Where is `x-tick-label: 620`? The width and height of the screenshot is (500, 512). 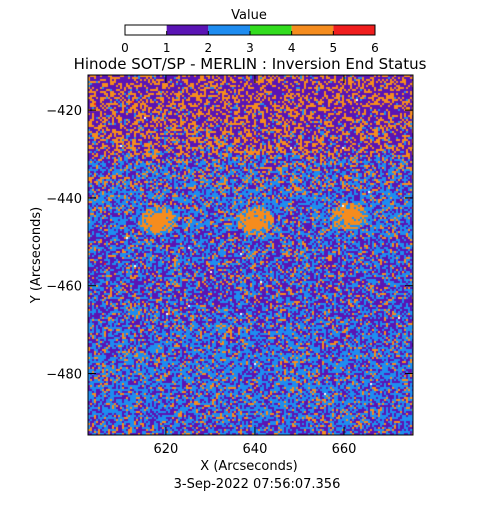 x-tick-label: 620 is located at coordinates (165, 449).